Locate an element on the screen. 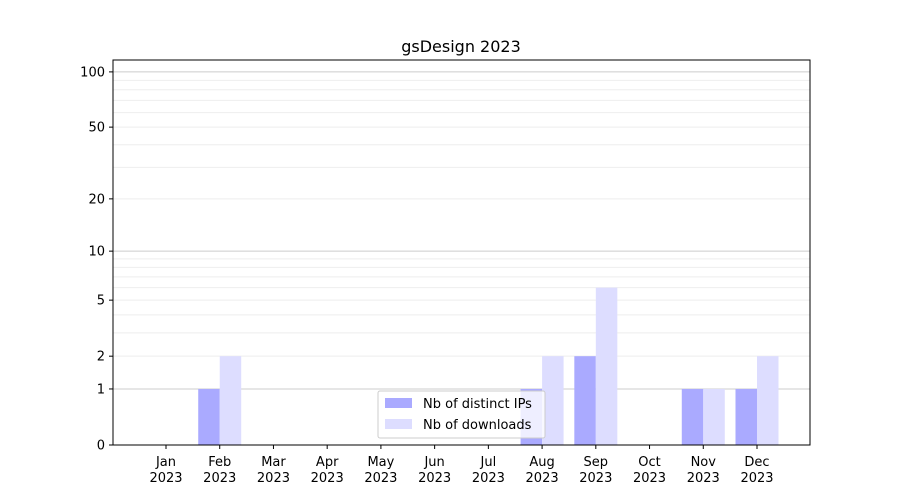 The width and height of the screenshot is (900, 500). x-tick-label: Sep 2023 is located at coordinates (595, 470).